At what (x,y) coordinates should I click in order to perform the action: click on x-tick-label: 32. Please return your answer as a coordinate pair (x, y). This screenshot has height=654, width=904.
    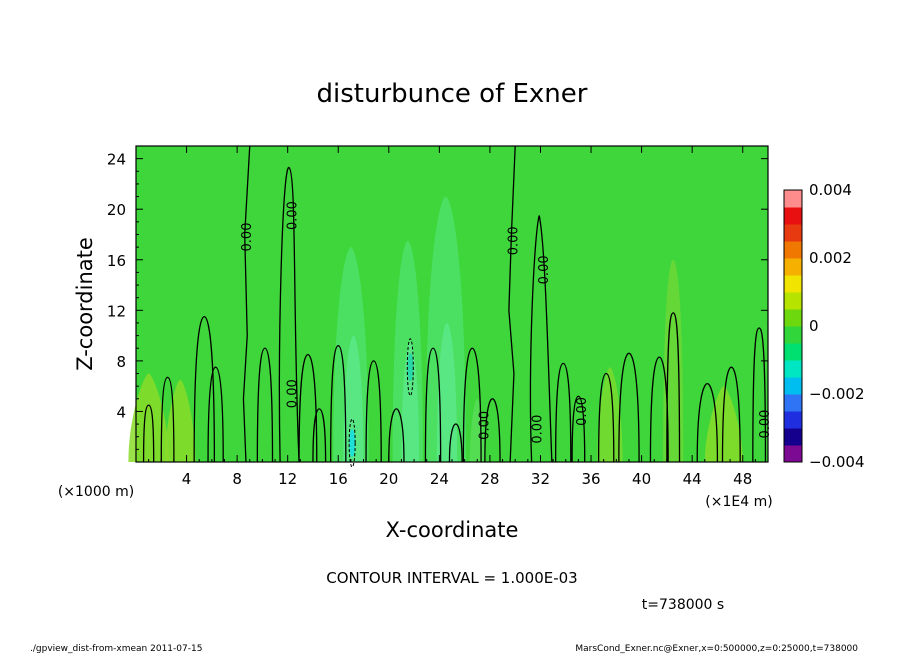
    Looking at the image, I should click on (540, 479).